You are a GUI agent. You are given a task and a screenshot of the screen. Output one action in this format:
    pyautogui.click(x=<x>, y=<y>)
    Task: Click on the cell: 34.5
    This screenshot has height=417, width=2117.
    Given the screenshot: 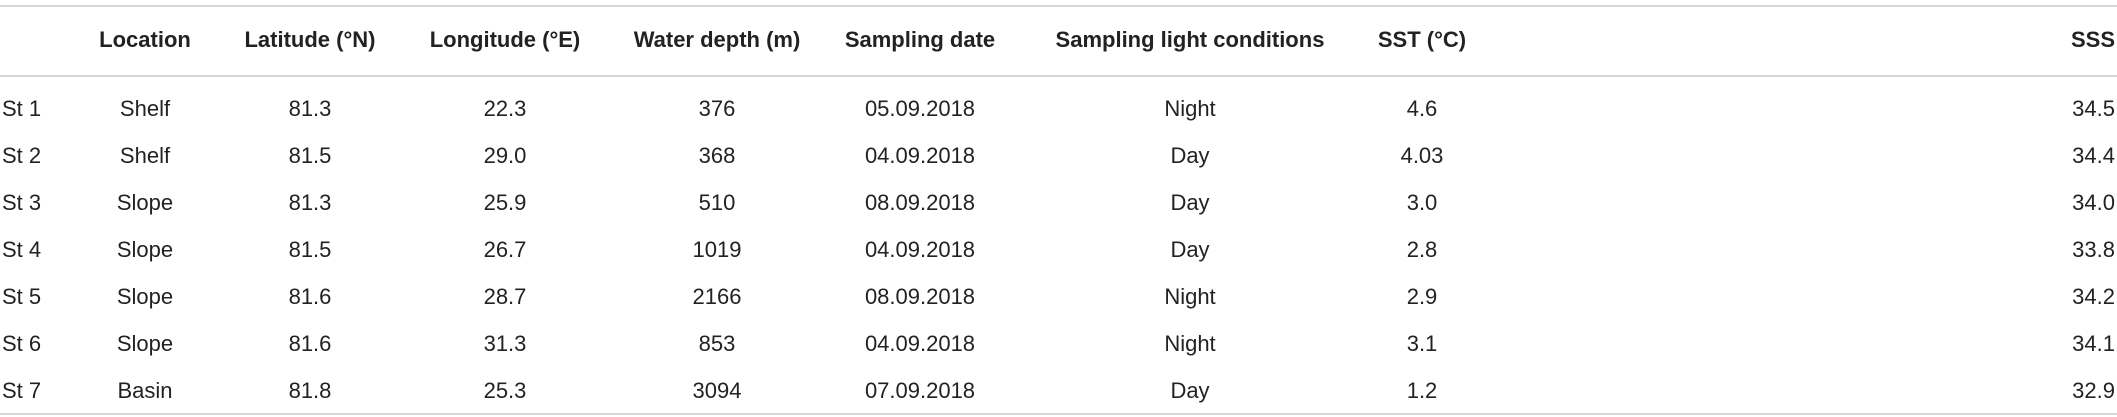 What is the action you would take?
    pyautogui.click(x=2093, y=108)
    